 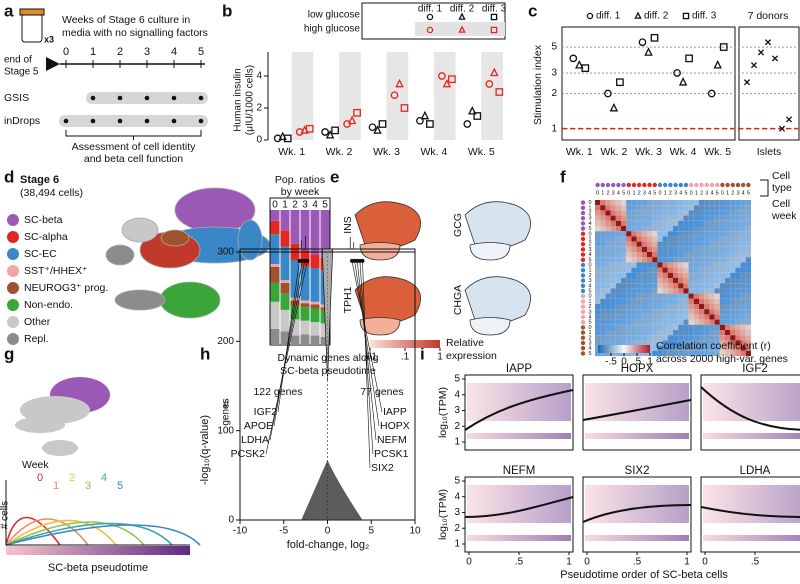 What do you see at coordinates (755, 471) in the screenshot?
I see `subplot-title: LDHA` at bounding box center [755, 471].